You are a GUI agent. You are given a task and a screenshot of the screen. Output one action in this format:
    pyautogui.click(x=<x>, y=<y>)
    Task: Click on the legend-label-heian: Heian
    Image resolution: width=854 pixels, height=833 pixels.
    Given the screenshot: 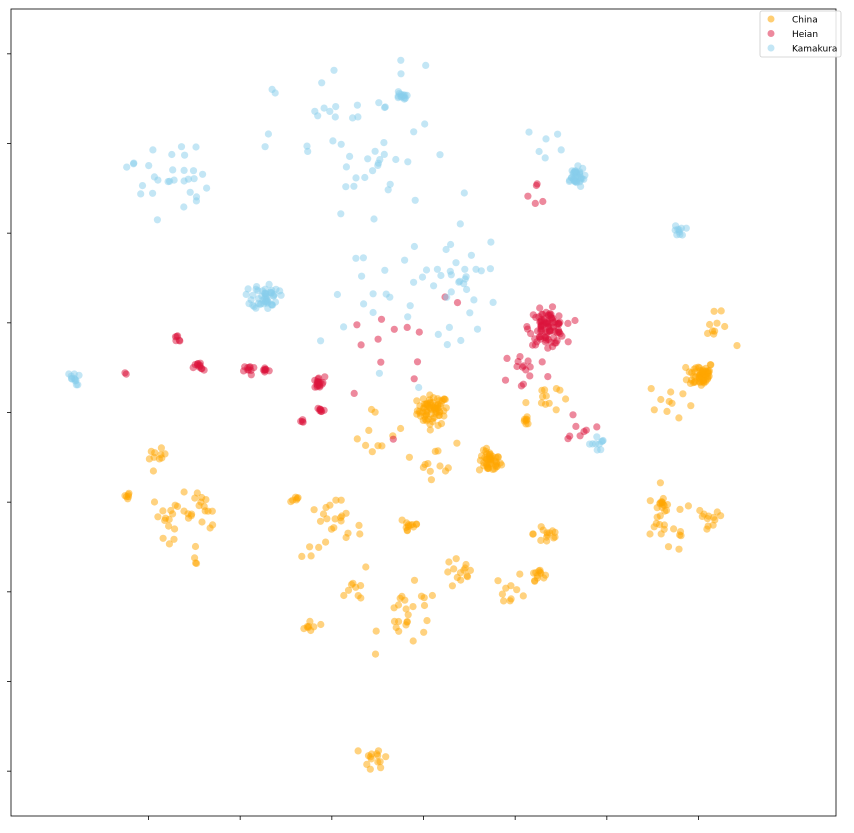 What is the action you would take?
    pyautogui.click(x=805, y=35)
    